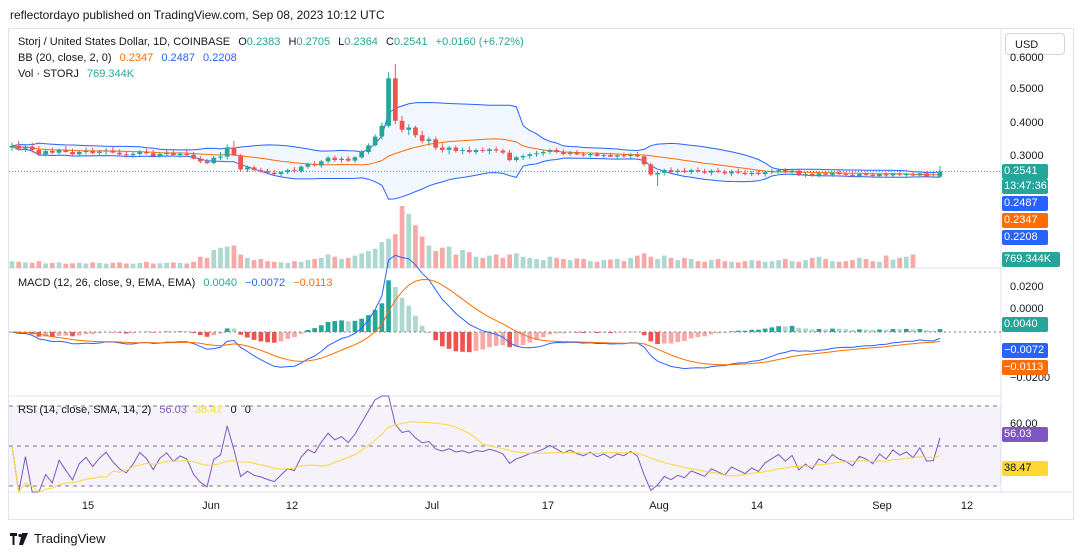  I want to click on macd-signal-value: −0.0113, so click(313, 283).